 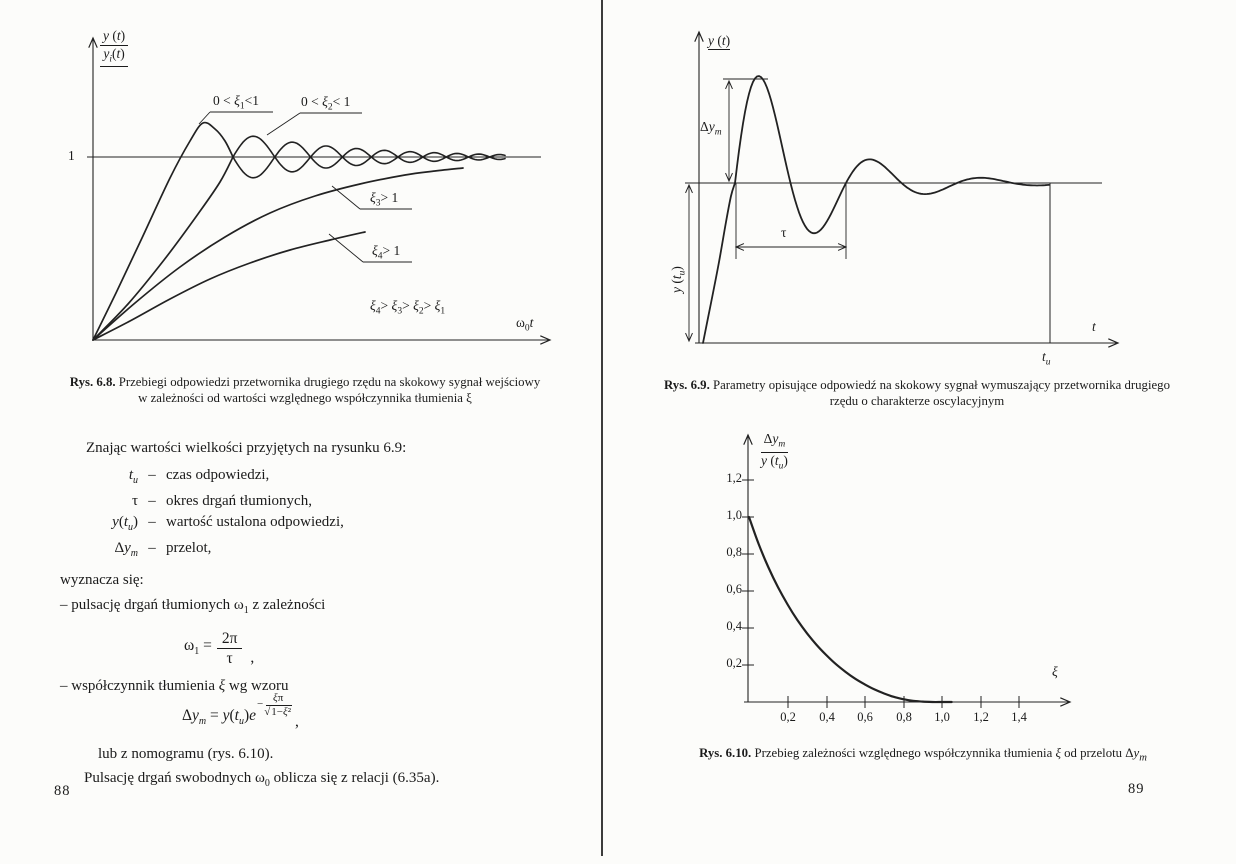 What do you see at coordinates (734, 626) in the screenshot?
I see `y-tick-label: 0,4` at bounding box center [734, 626].